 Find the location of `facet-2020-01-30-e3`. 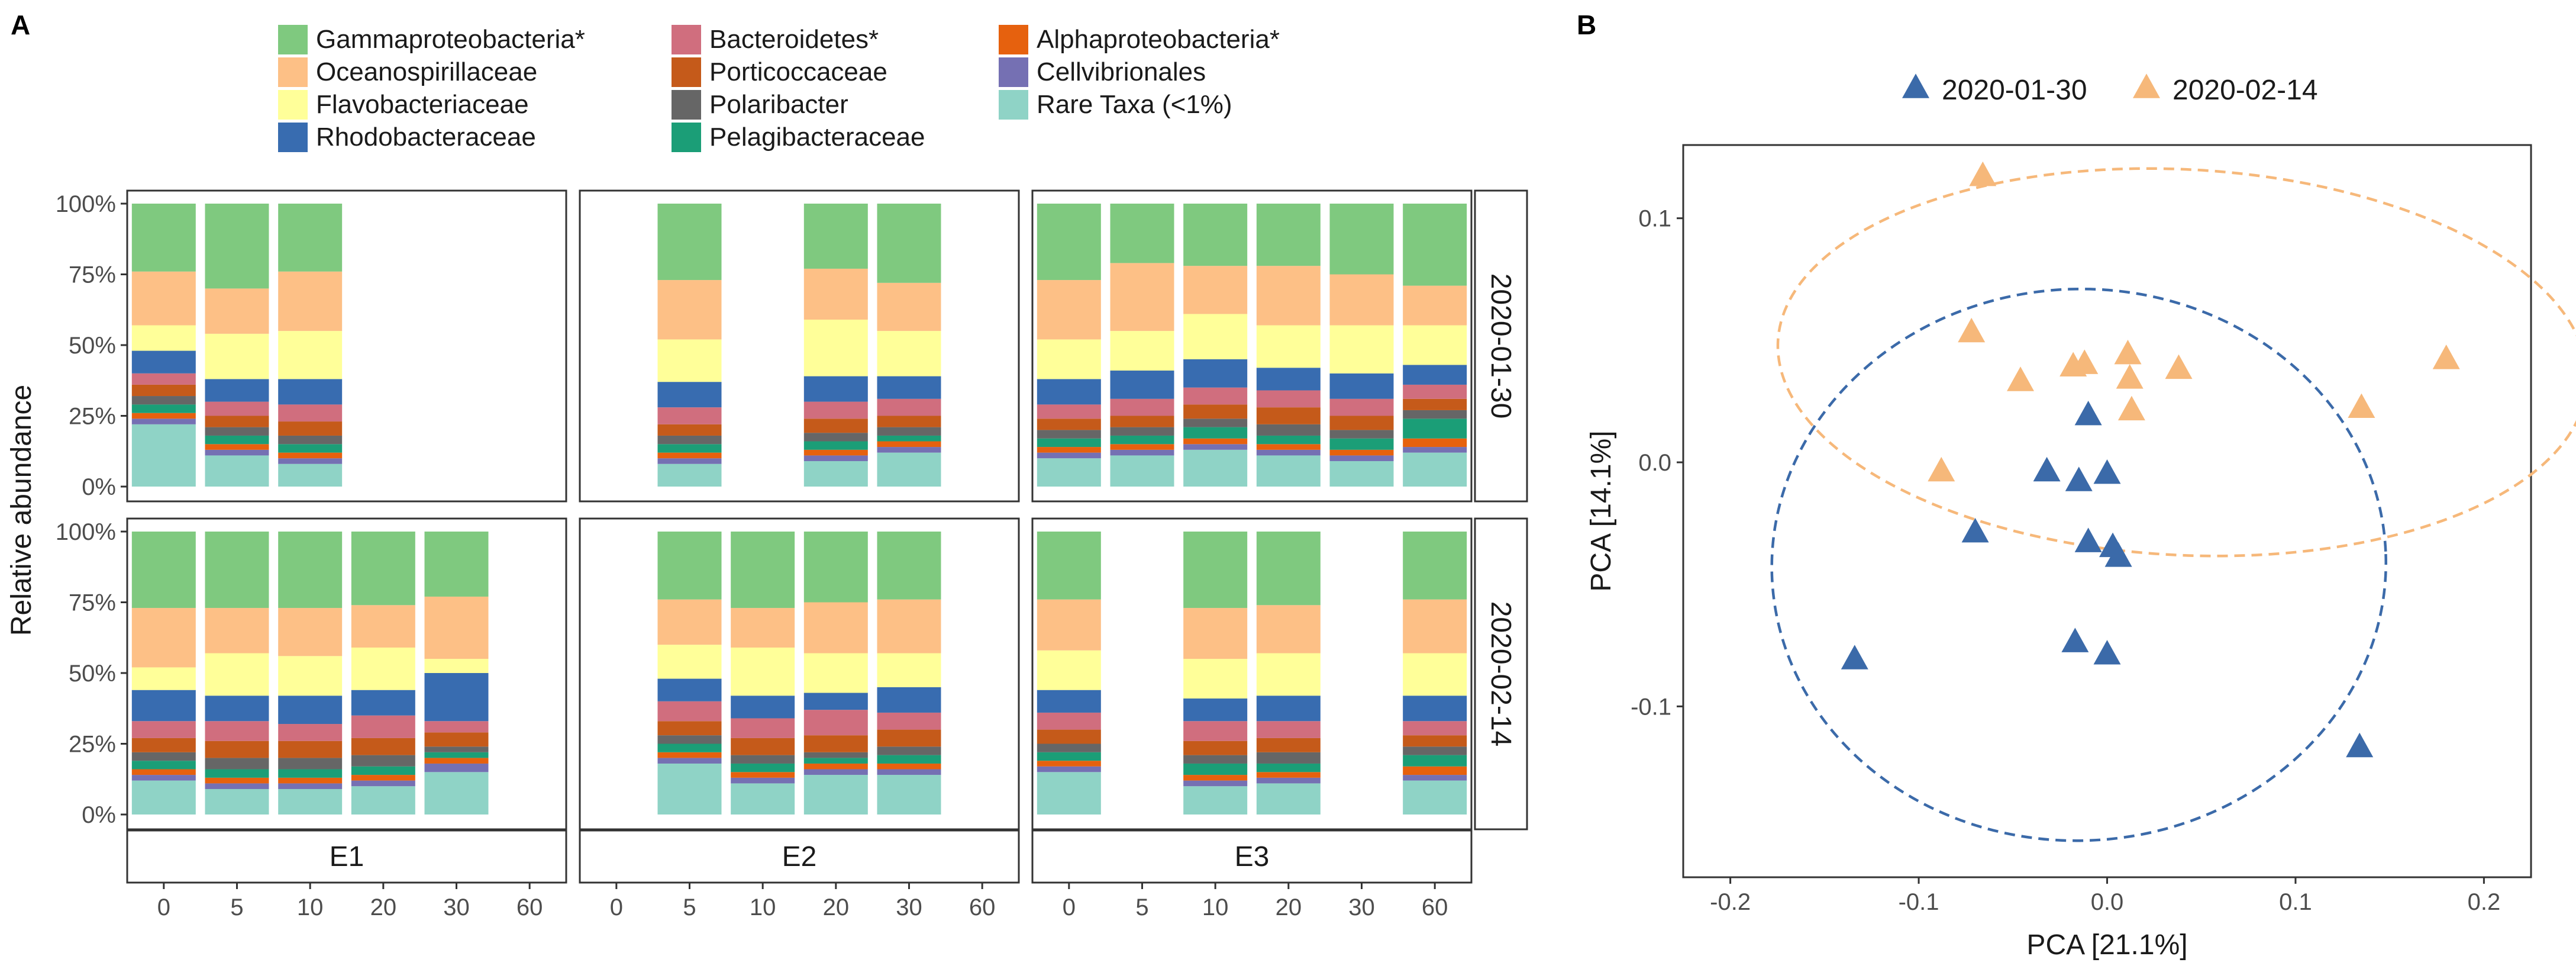

facet-2020-01-30-e3 is located at coordinates (1252, 346).